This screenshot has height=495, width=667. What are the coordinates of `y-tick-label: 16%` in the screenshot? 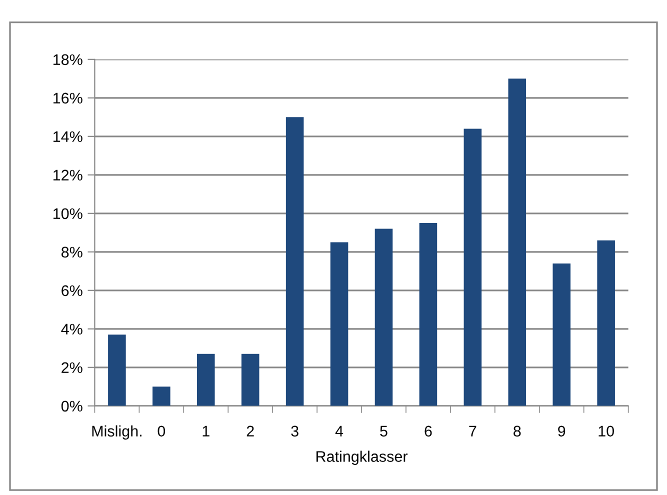 It's located at (67, 98).